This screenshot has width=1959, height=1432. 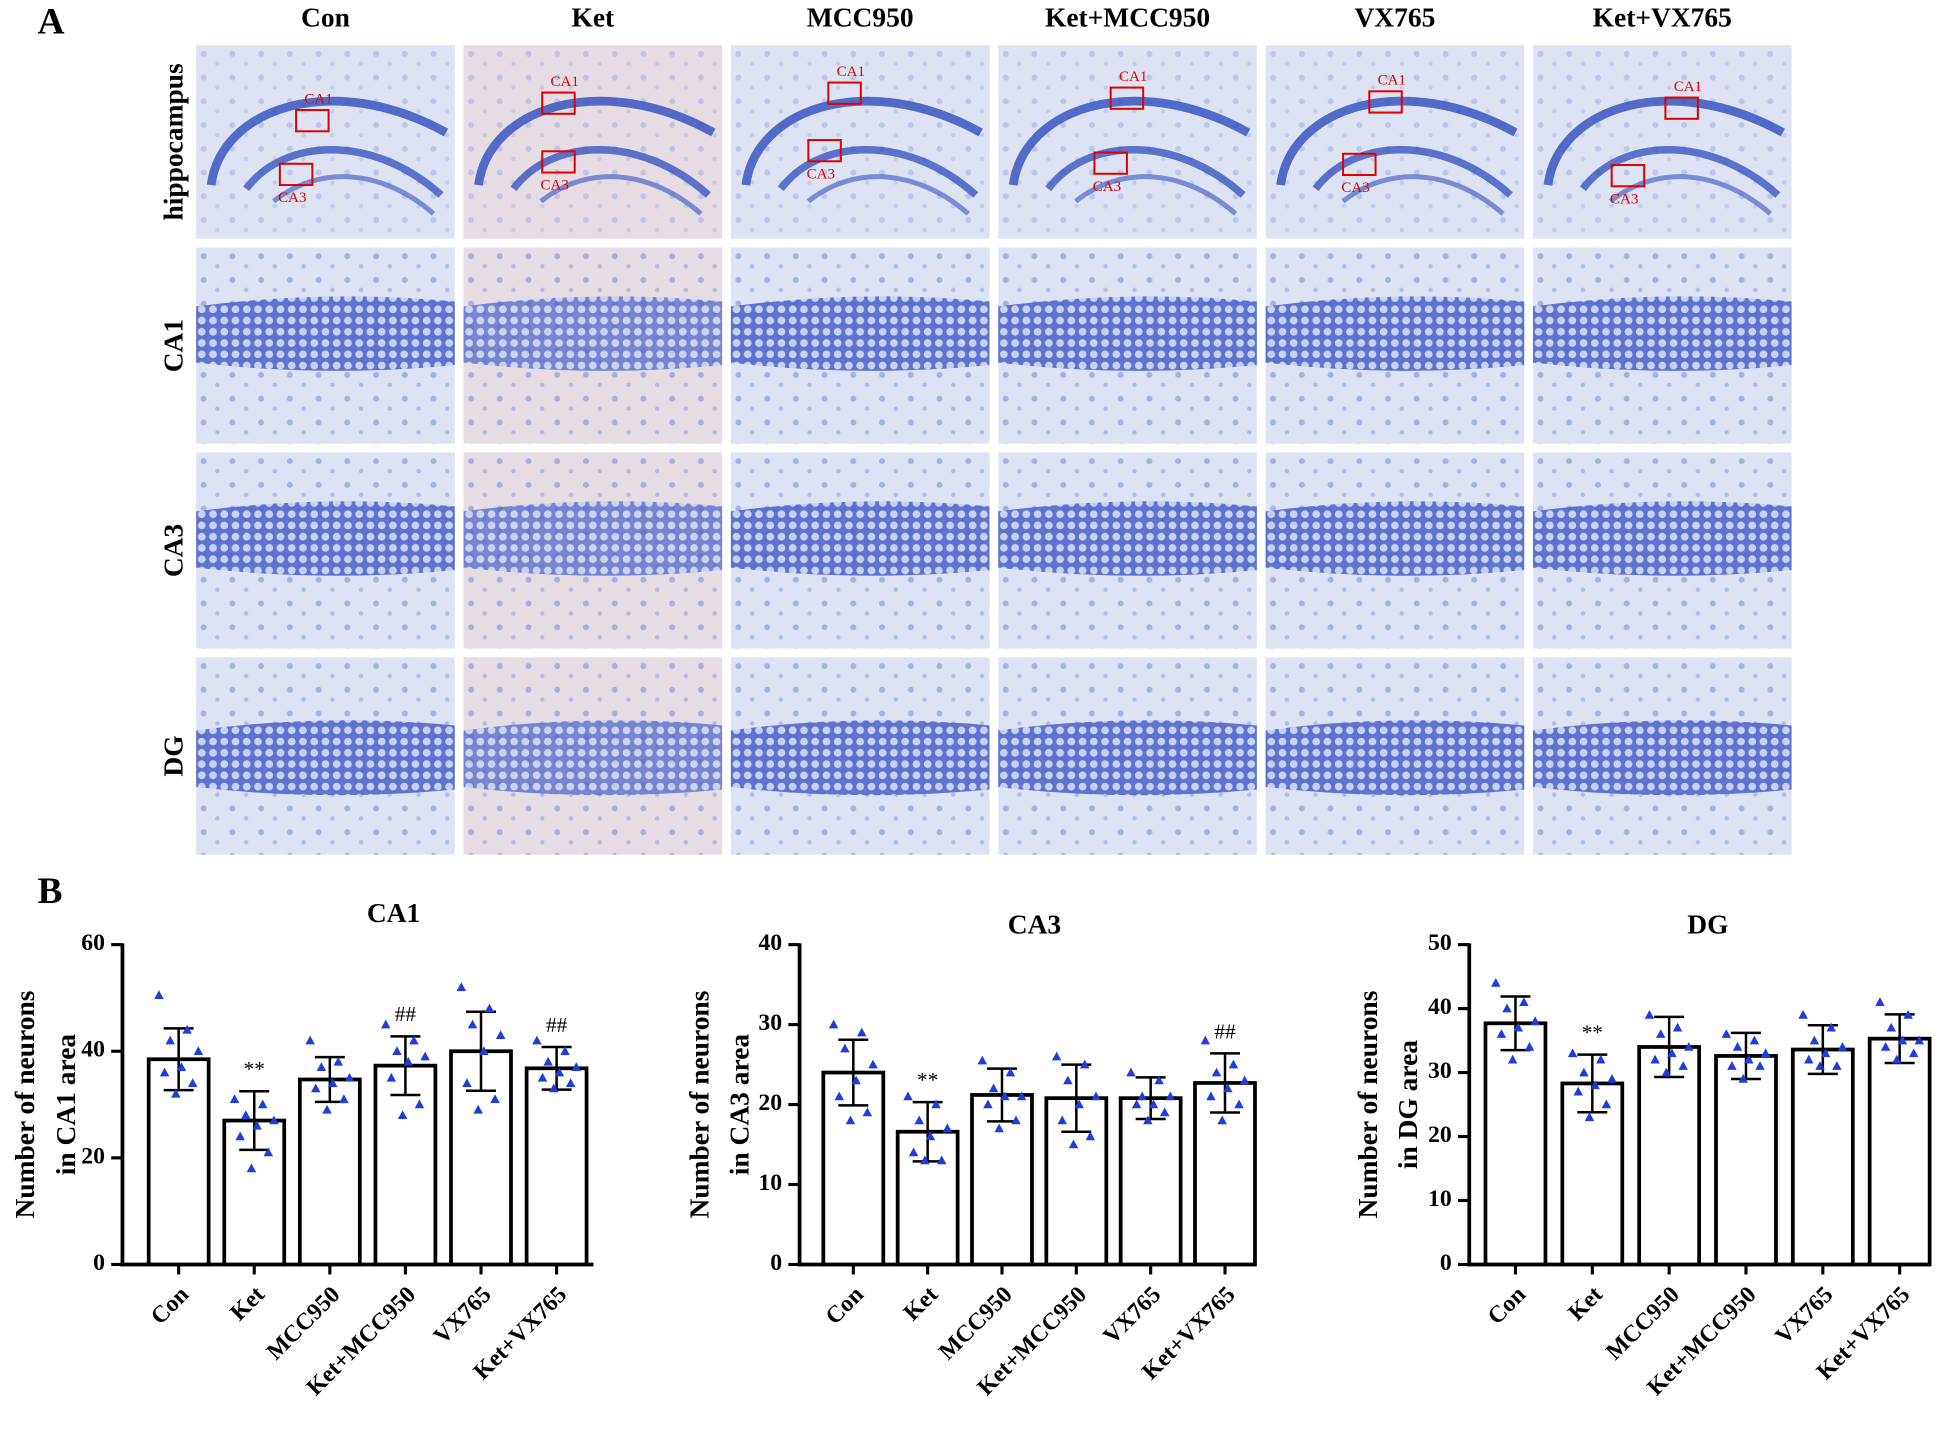 I want to click on micrograph: CA1 CA3, so click(x=1395, y=142).